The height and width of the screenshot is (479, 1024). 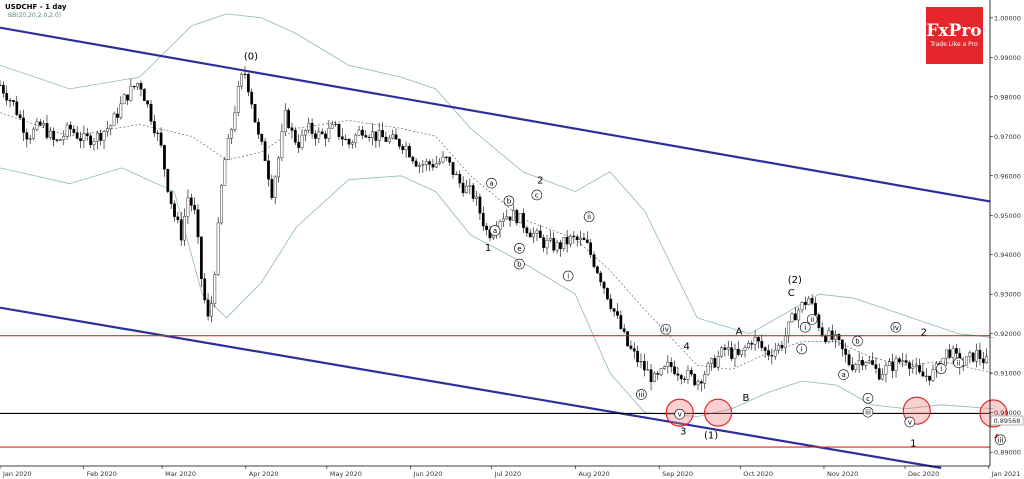 I want to click on x-tick-label: Apr 2020, so click(x=264, y=474).